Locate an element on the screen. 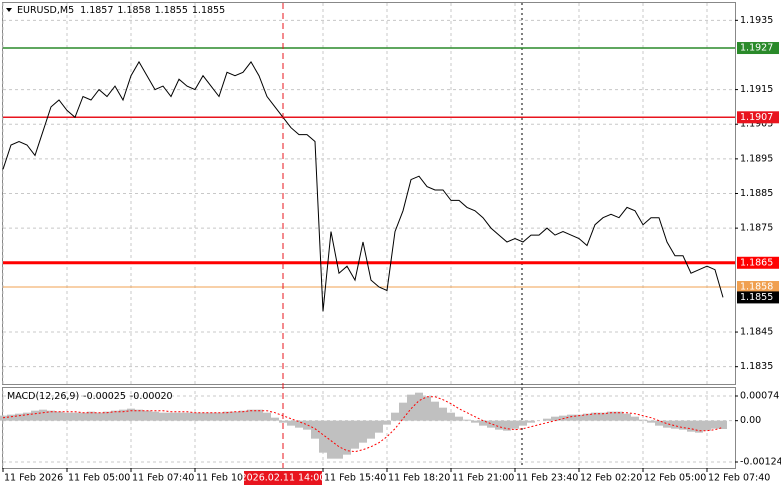 The image size is (781, 489). y-tick-label: 0.00 is located at coordinates (750, 420).